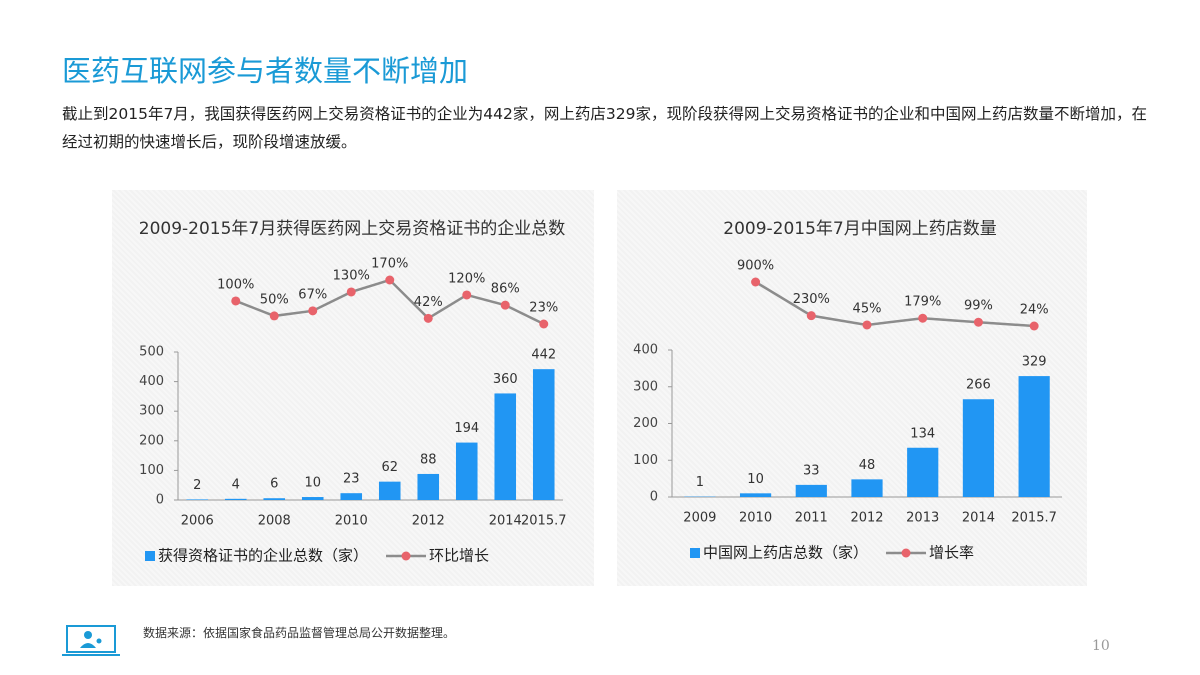 The image size is (1200, 675). Describe the element at coordinates (428, 459) in the screenshot. I see `bar-label: 88` at that location.